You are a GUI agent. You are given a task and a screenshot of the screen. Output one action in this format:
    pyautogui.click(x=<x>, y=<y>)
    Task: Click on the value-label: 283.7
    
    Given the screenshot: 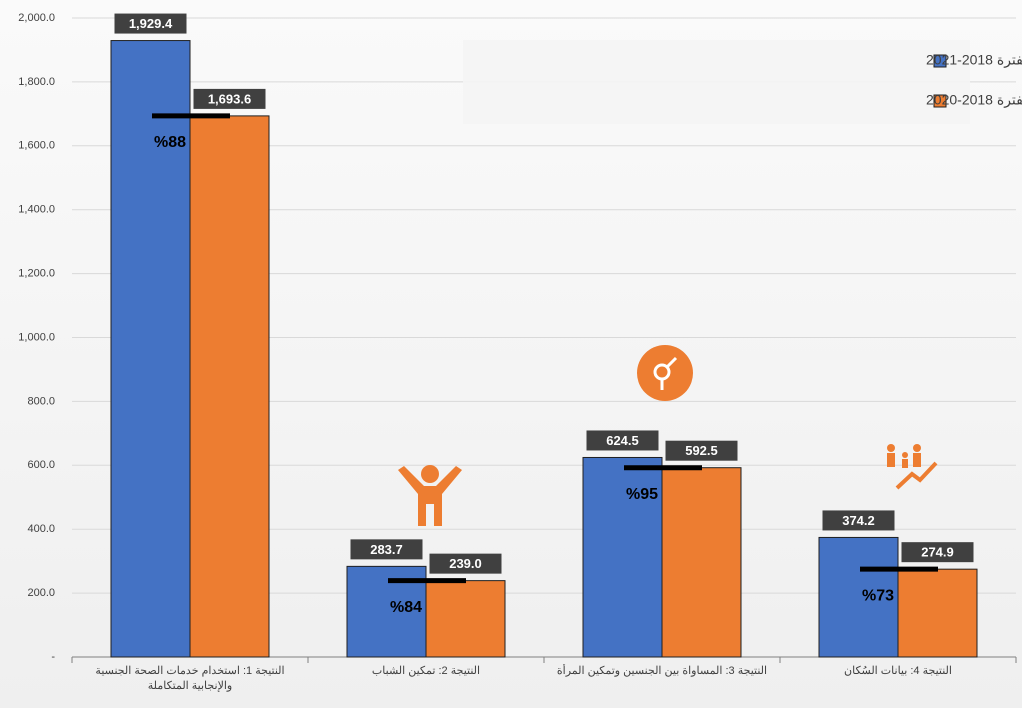 What is the action you would take?
    pyautogui.click(x=386, y=549)
    